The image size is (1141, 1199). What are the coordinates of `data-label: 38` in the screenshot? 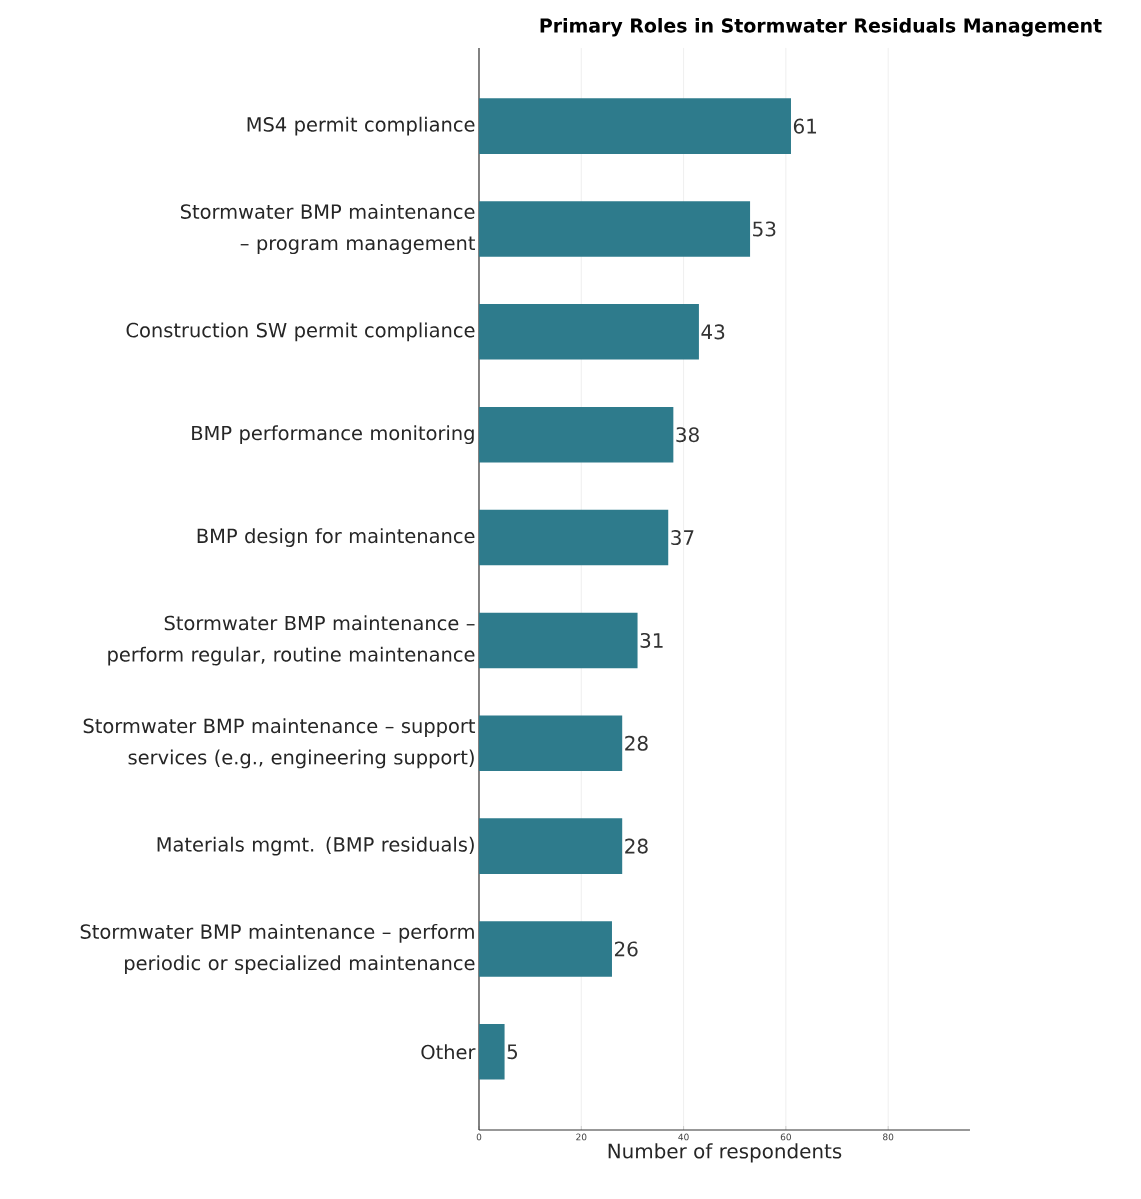 It's located at (687, 435).